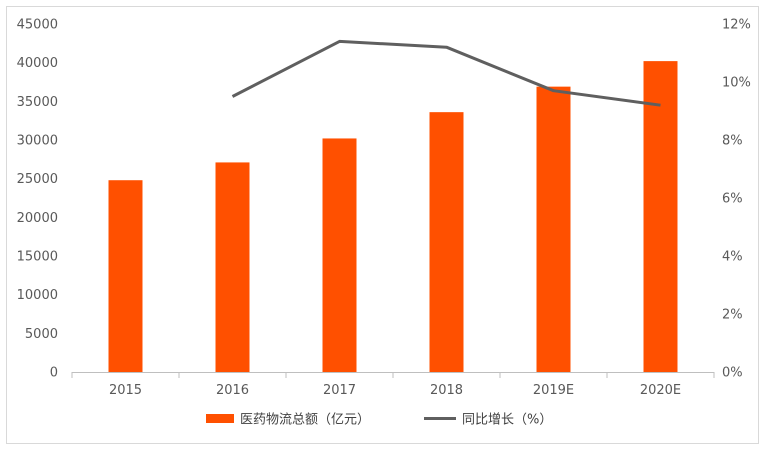  I want to click on legend-line-label: 同比增长（%）, so click(507, 420).